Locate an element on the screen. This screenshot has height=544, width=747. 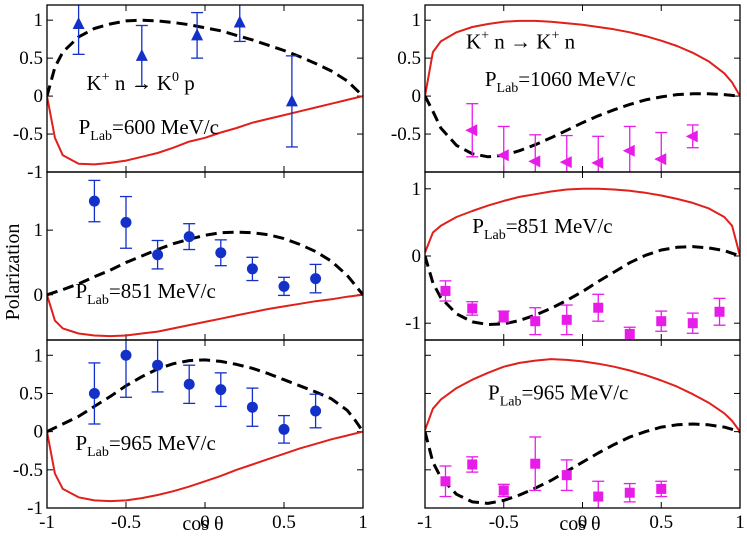
momentum-label: PLab=600 MeV/c is located at coordinates (149, 129).